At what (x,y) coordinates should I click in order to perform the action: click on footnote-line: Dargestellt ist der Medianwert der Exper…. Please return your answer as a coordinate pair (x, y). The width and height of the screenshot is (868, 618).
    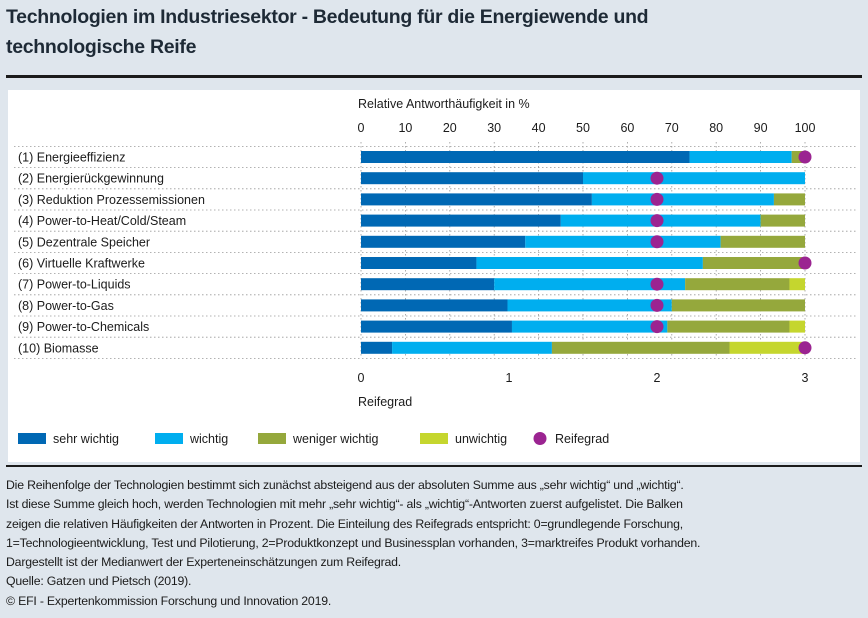
    Looking at the image, I should click on (204, 562).